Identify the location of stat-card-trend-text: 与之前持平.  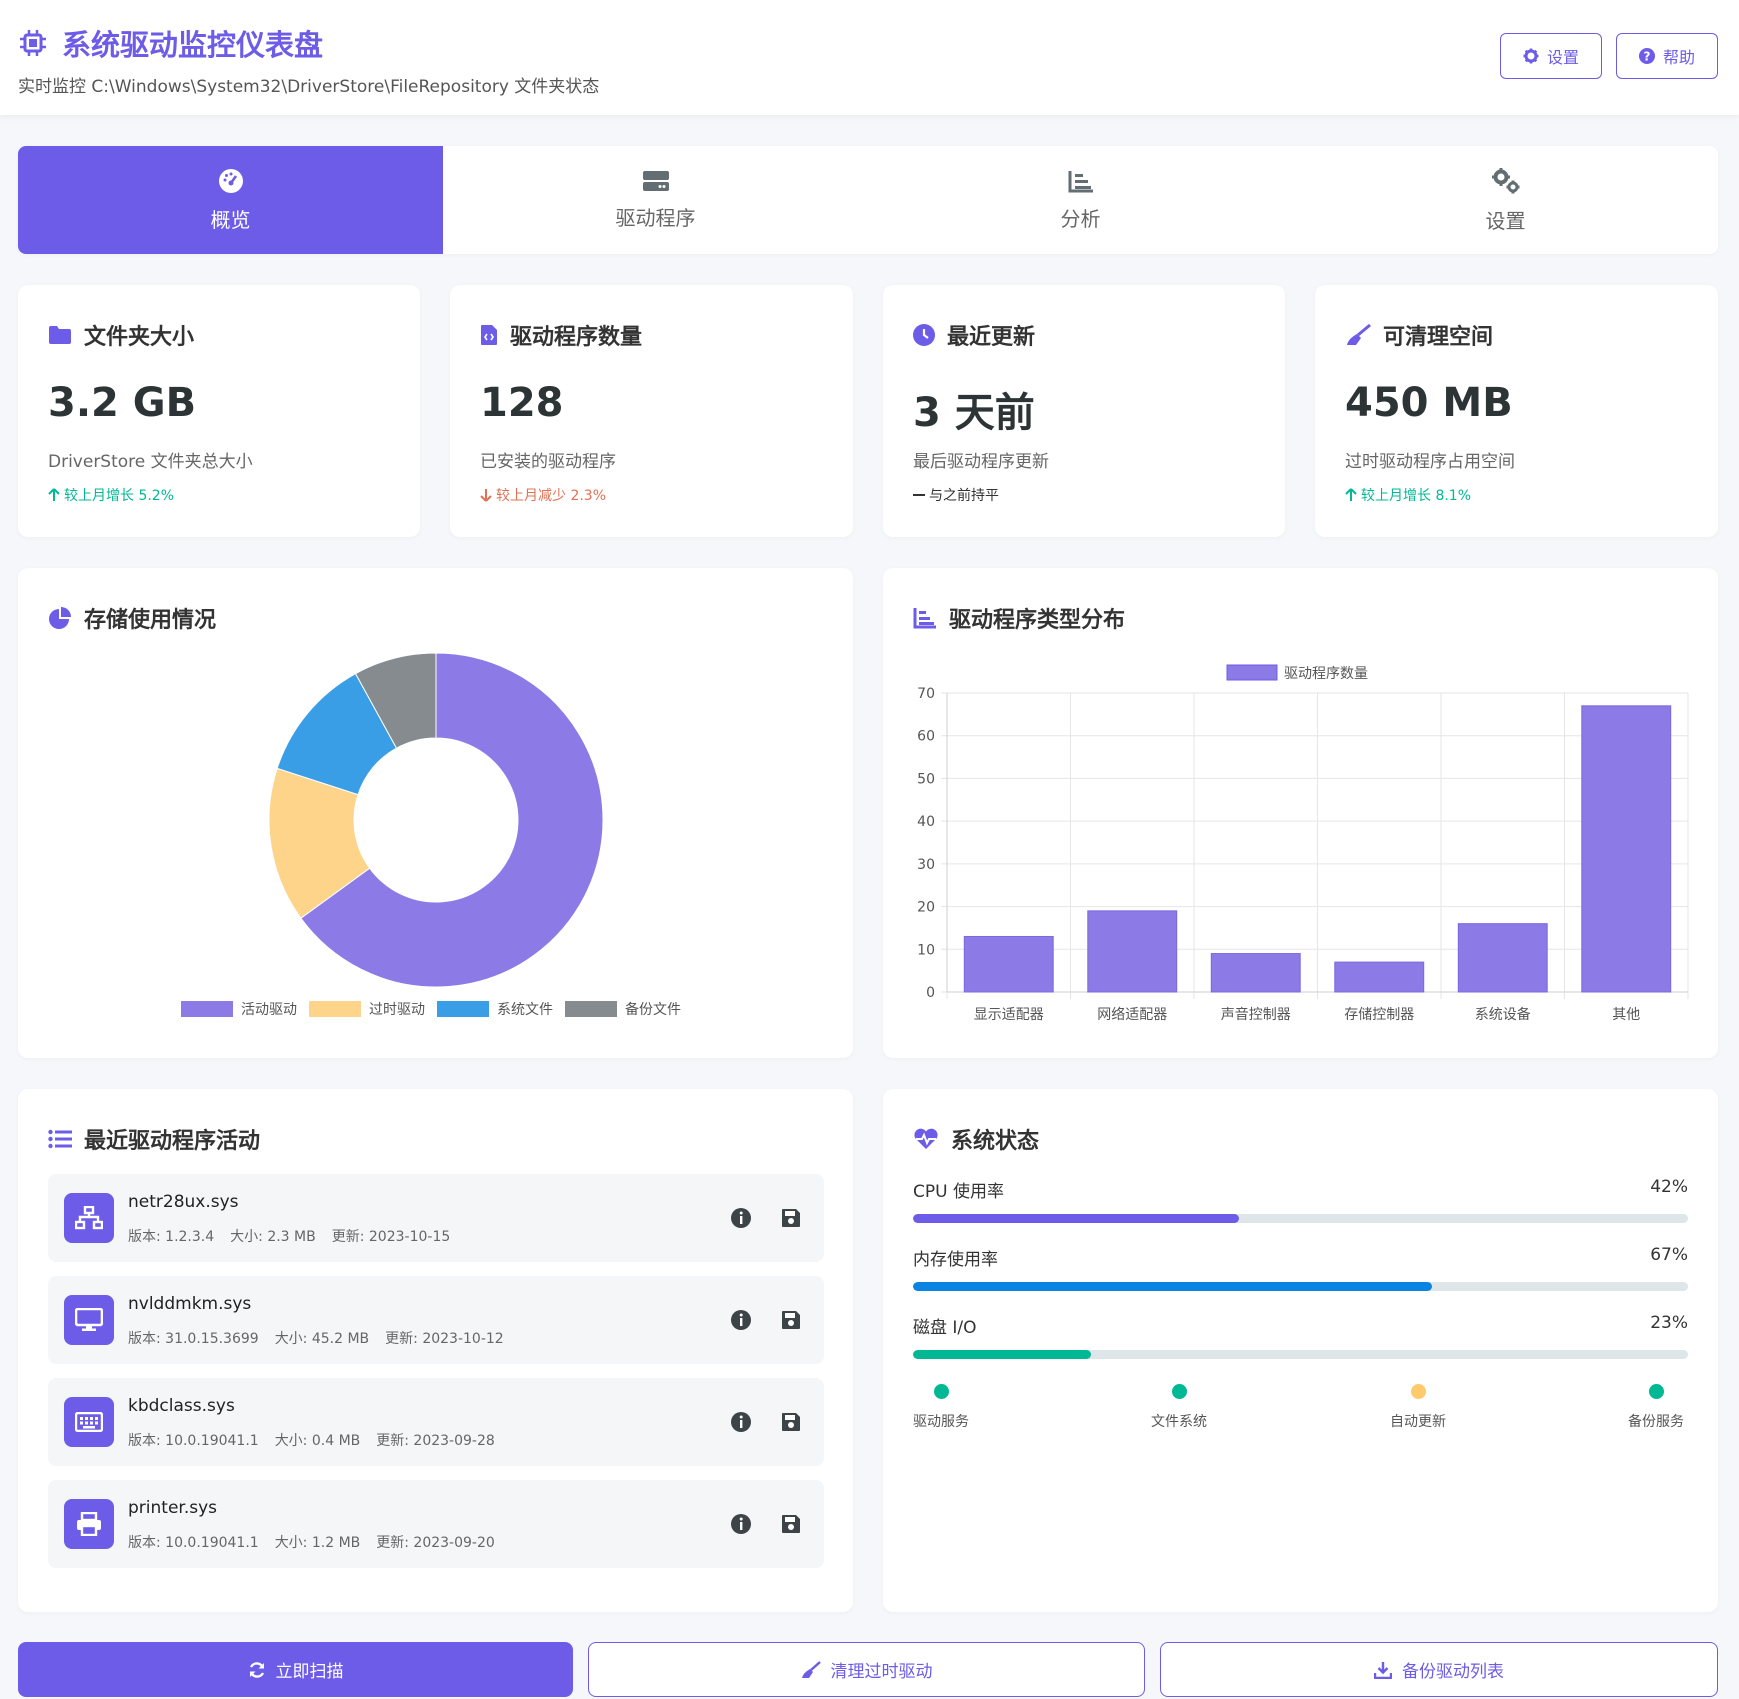
(964, 496).